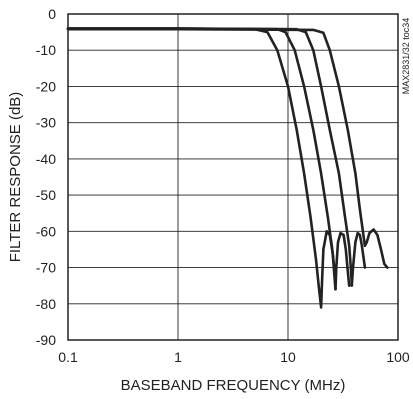 The width and height of the screenshot is (413, 399). Describe the element at coordinates (406, 56) in the screenshot. I see `chart-side-label: MAX2831/32 toc34` at that location.